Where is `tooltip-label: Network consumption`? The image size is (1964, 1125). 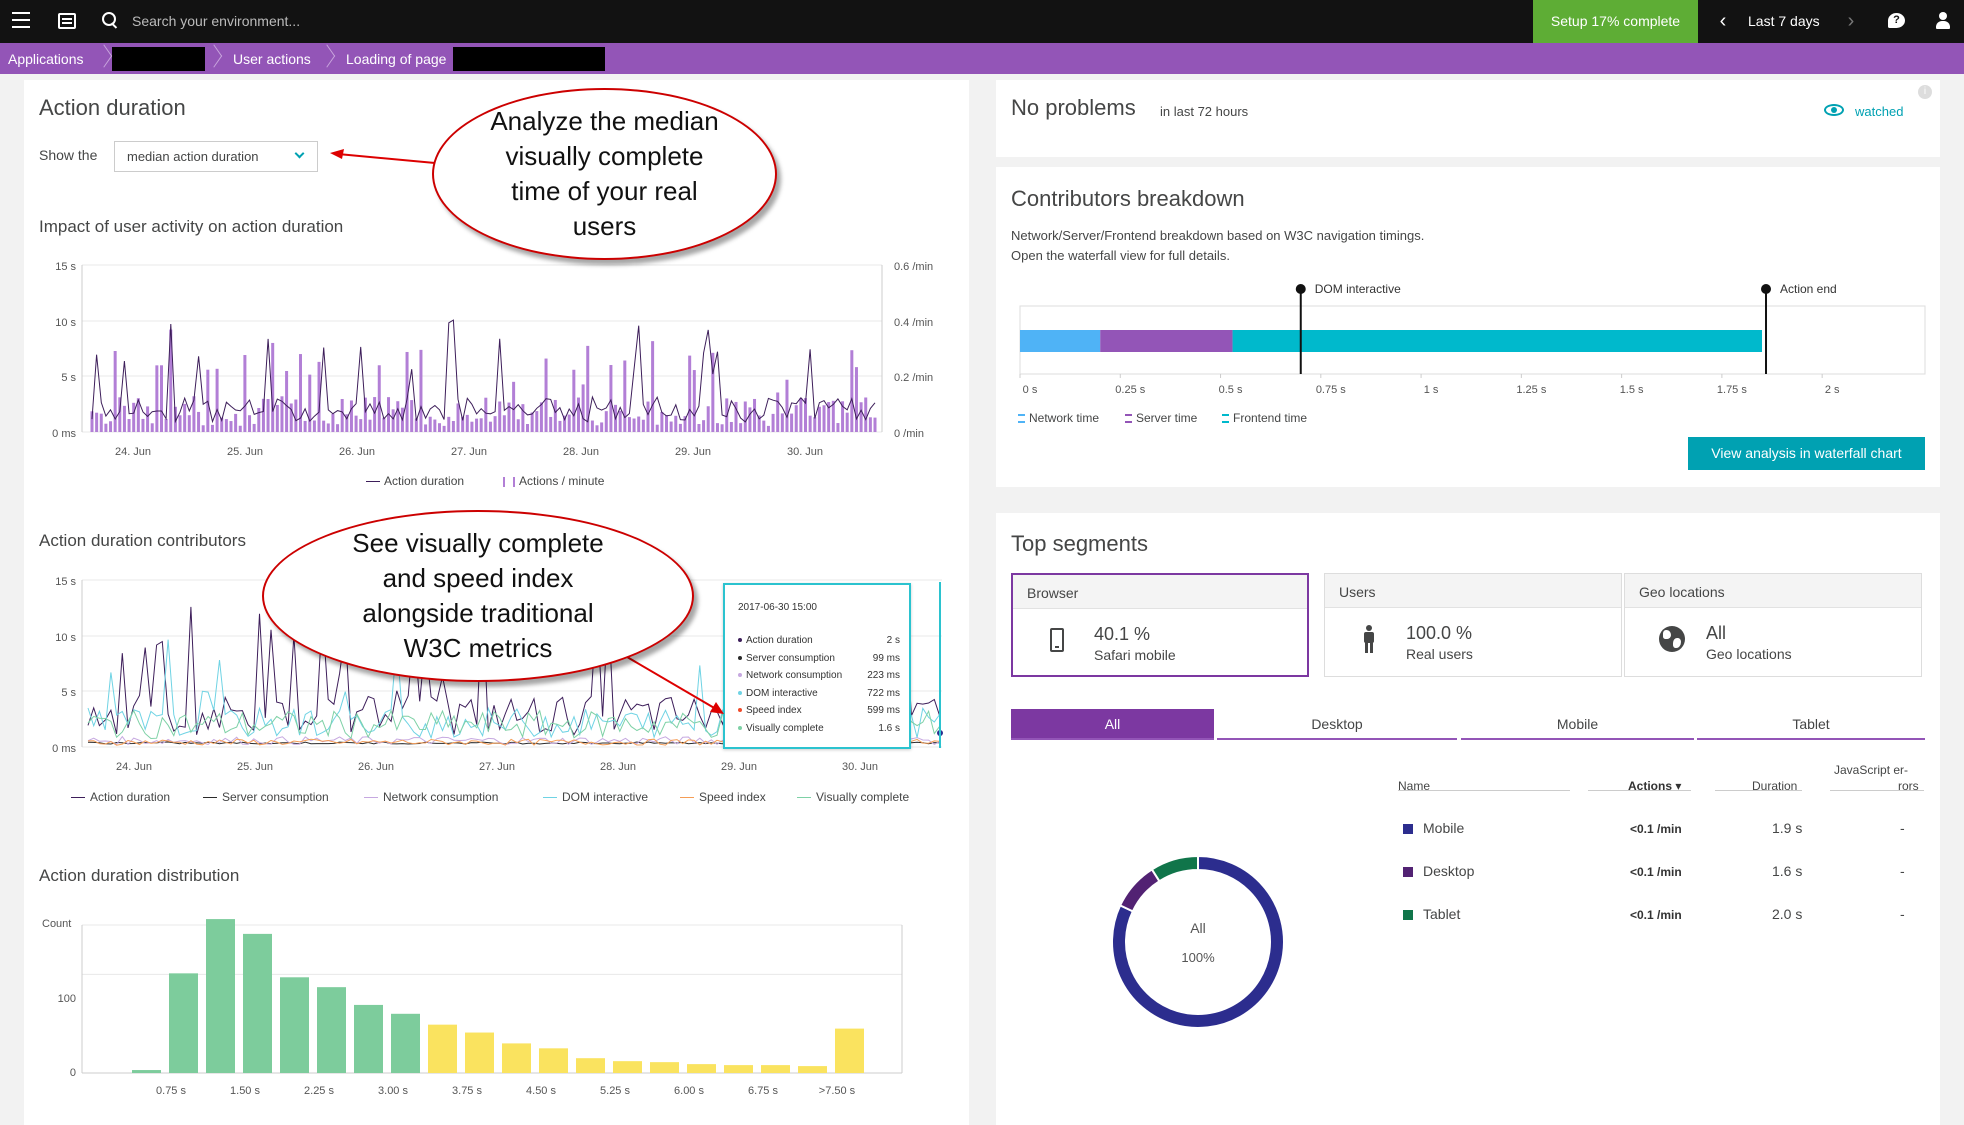
tooltip-label: Network consumption is located at coordinates (794, 675).